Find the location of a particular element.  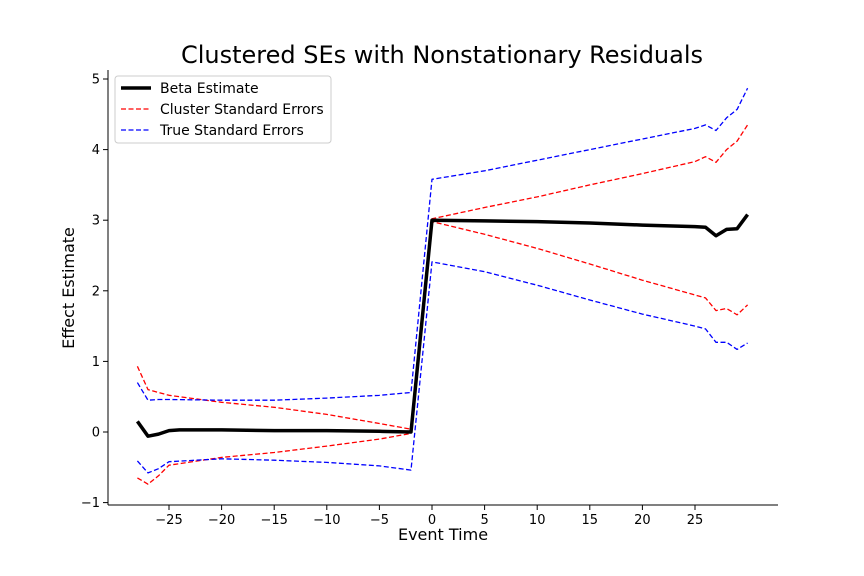

legend-true-standard-errors: True Standard Errors is located at coordinates (212, 131).